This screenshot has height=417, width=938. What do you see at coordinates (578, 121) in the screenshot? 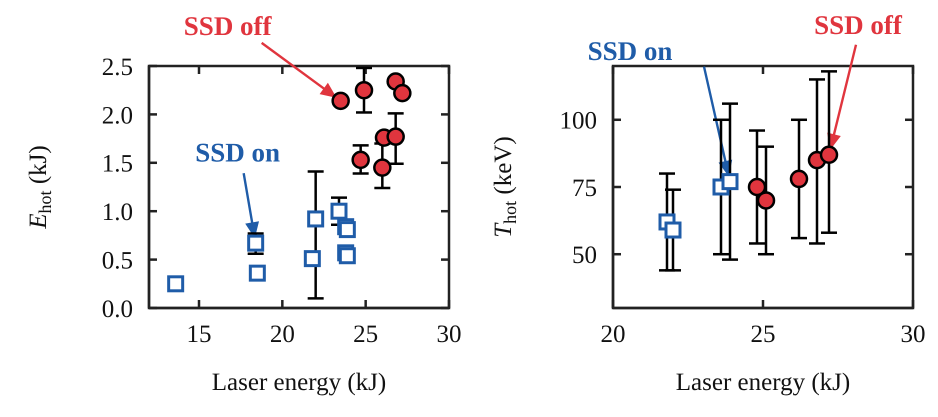
I see `y-tick-label: 100` at bounding box center [578, 121].